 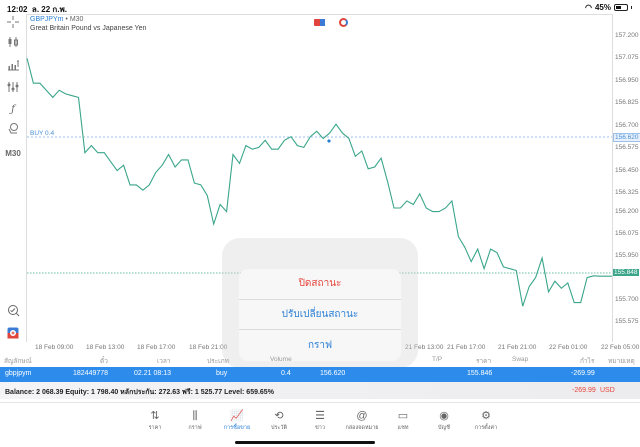 What do you see at coordinates (237, 420) in the screenshot?
I see `tab-trade: 📈 การซื้อขาย` at bounding box center [237, 420].